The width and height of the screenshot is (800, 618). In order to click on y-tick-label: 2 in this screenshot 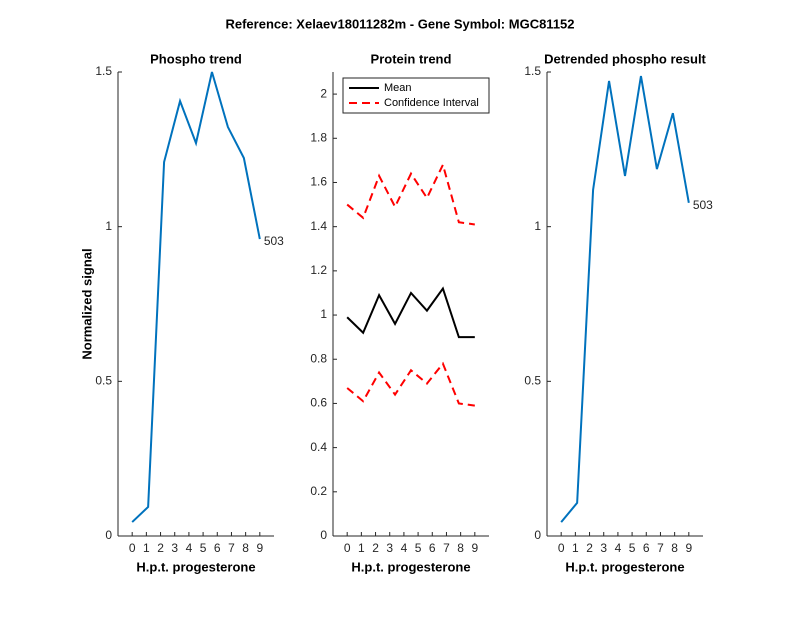, I will do `click(323, 93)`.